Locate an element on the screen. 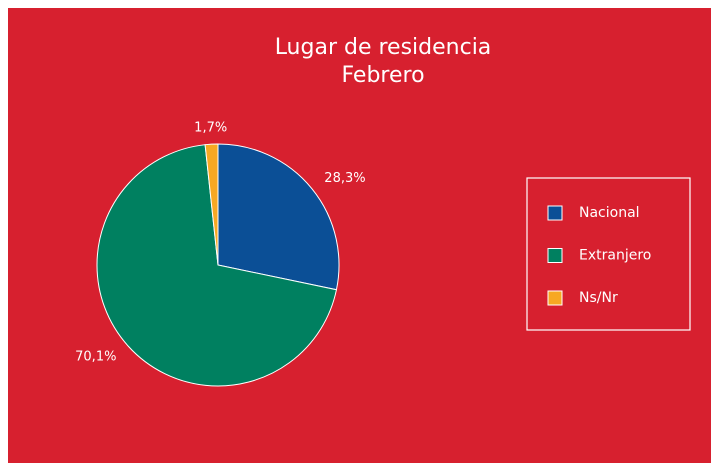 This screenshot has width=719, height=471. data-label: 70,1% is located at coordinates (95, 356).